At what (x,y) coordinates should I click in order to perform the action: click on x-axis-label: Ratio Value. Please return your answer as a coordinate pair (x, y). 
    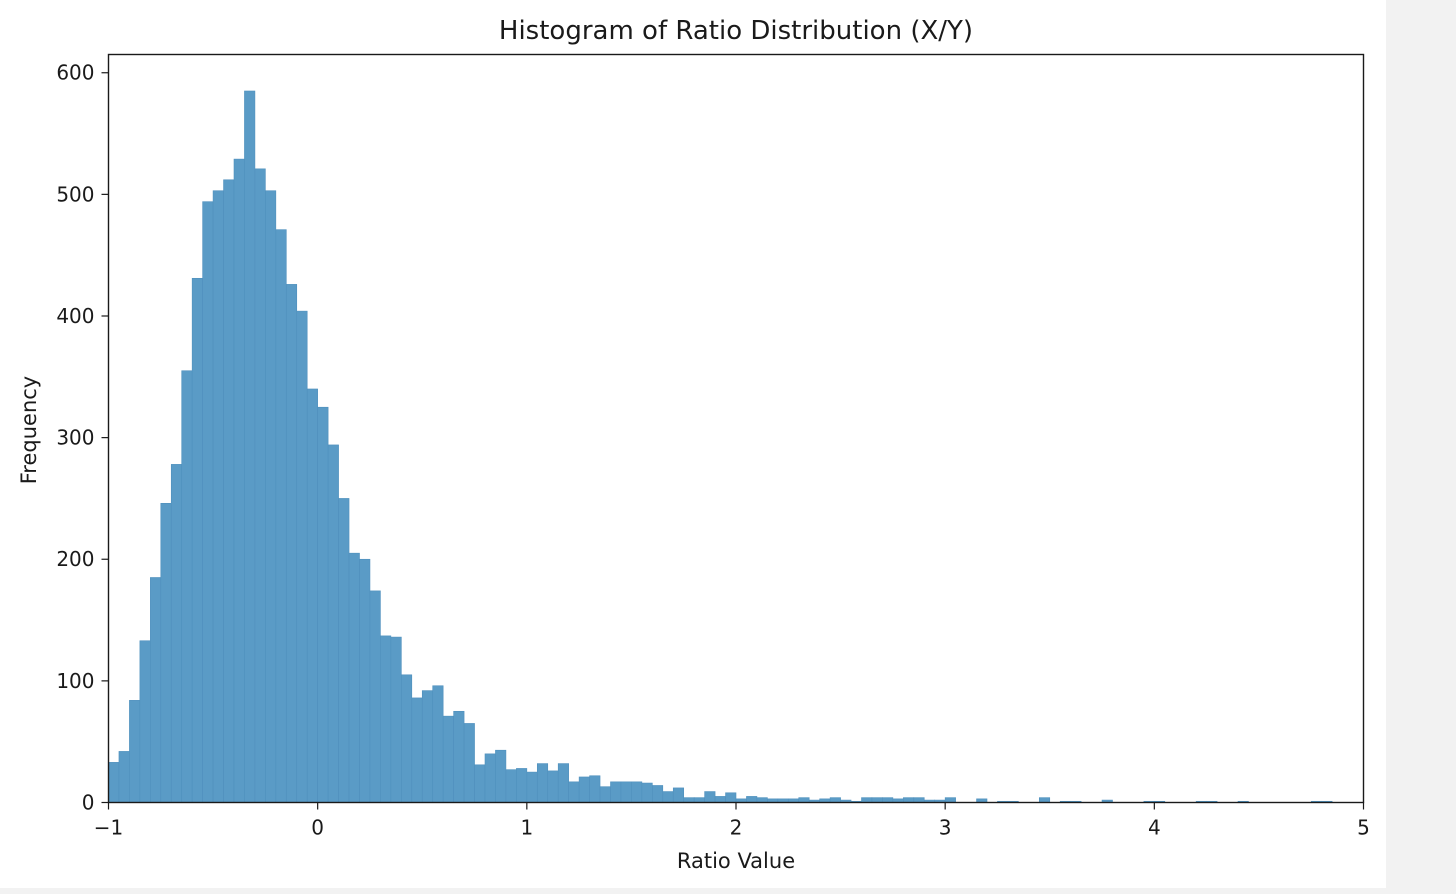
    Looking at the image, I should click on (736, 861).